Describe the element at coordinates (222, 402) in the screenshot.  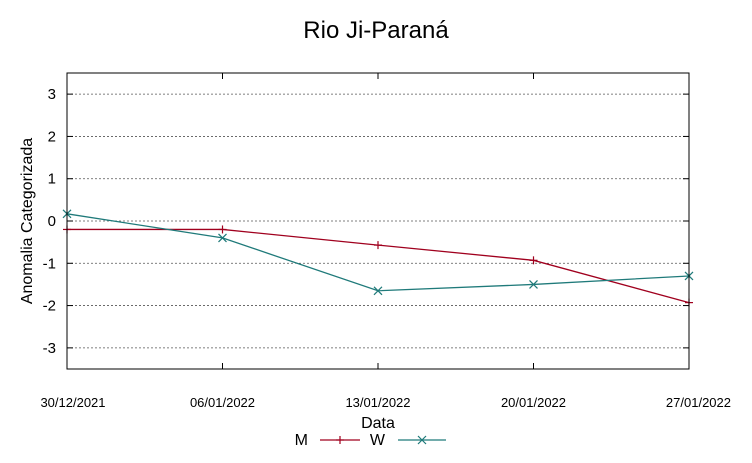
I see `x-tick-label: 06/01/2022` at that location.